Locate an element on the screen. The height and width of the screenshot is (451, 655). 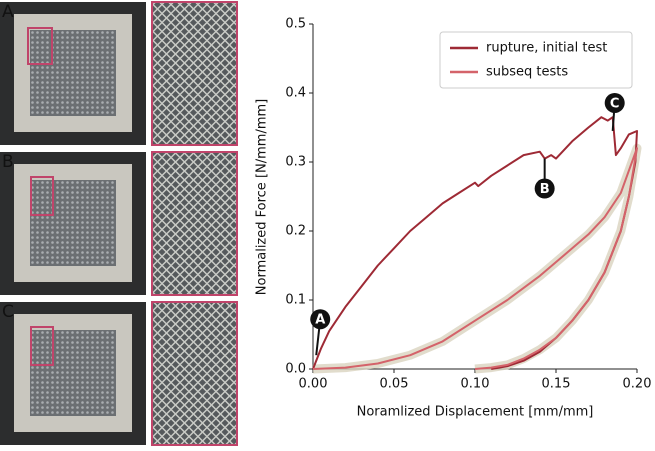
annotation-label: A is located at coordinates (320, 320).